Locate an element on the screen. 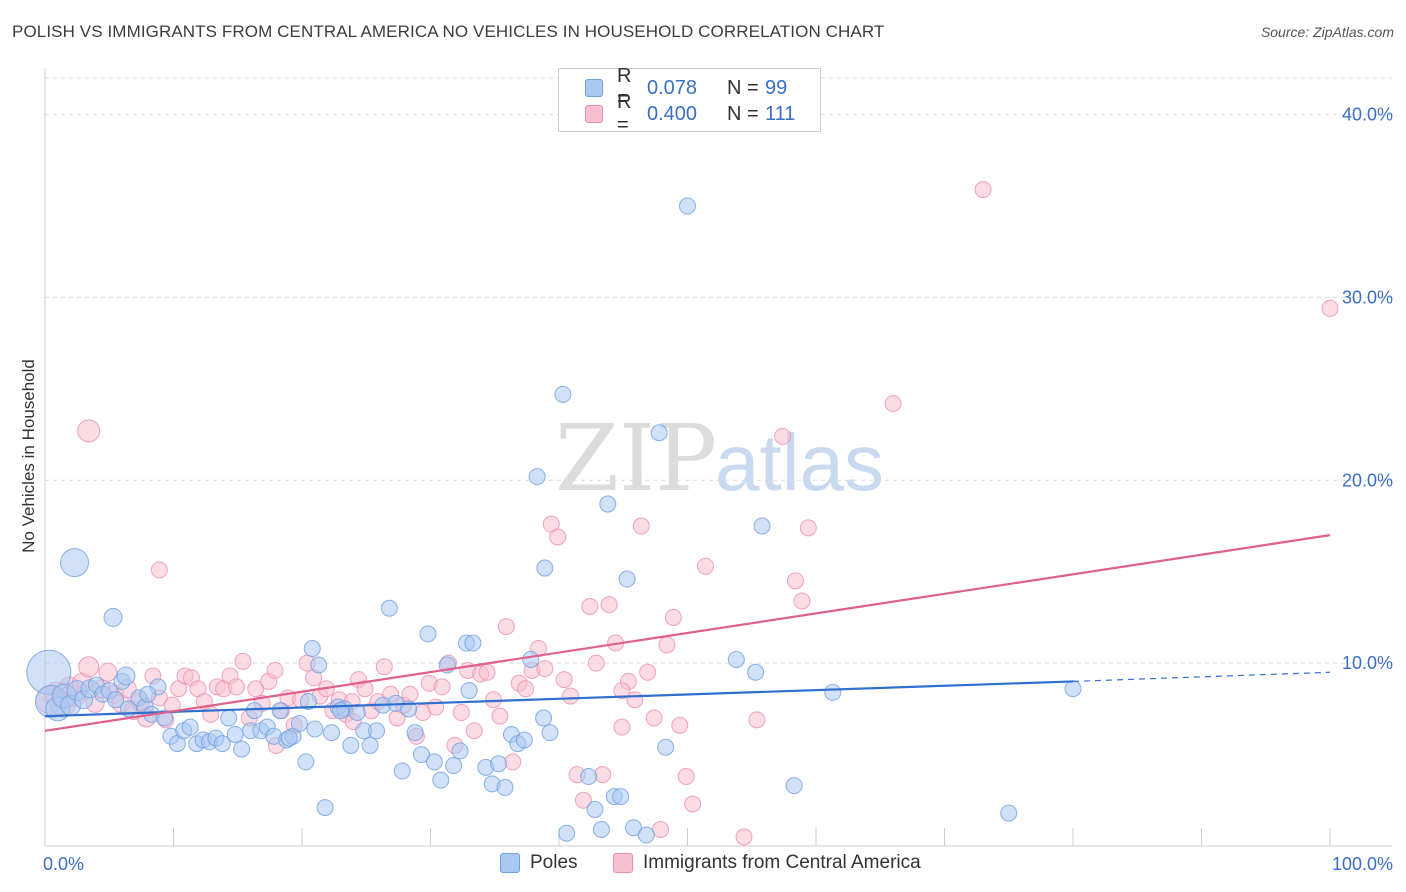 The image size is (1406, 892). y-tick-label: 20.0% is located at coordinates (1367, 480).